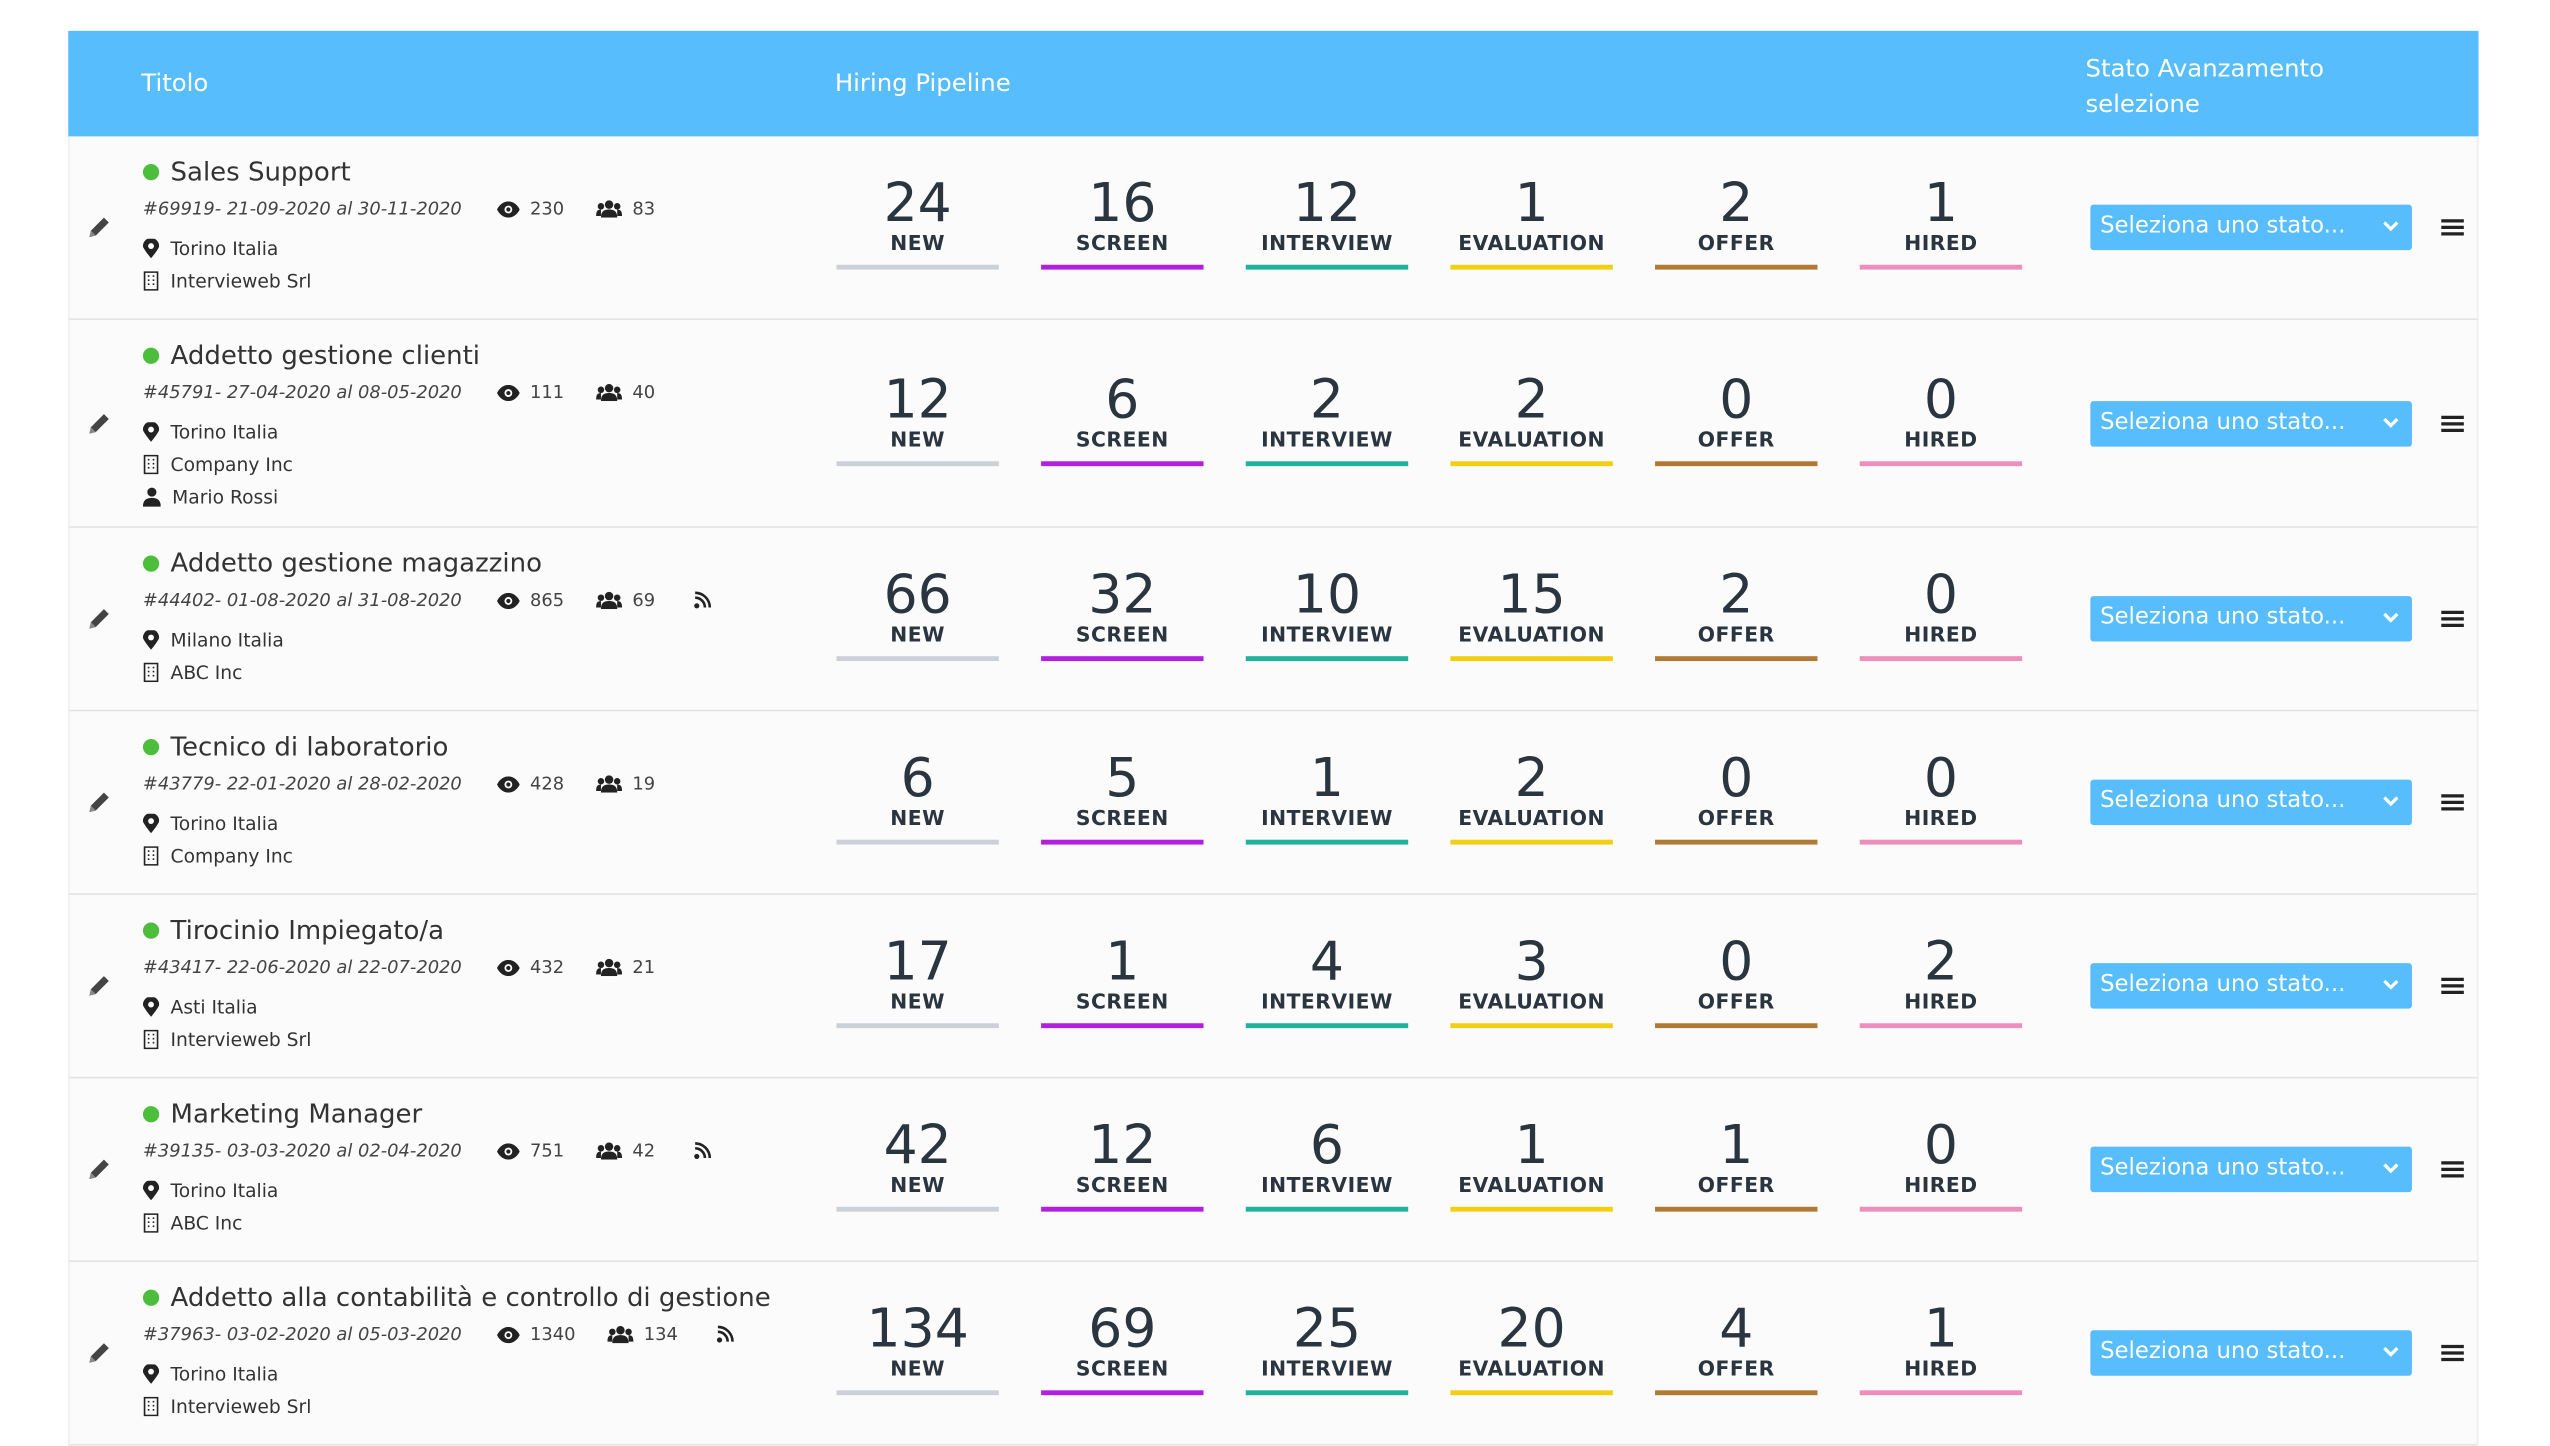  I want to click on pipeline-stage: 10 INTERVIEW, so click(1327, 614).